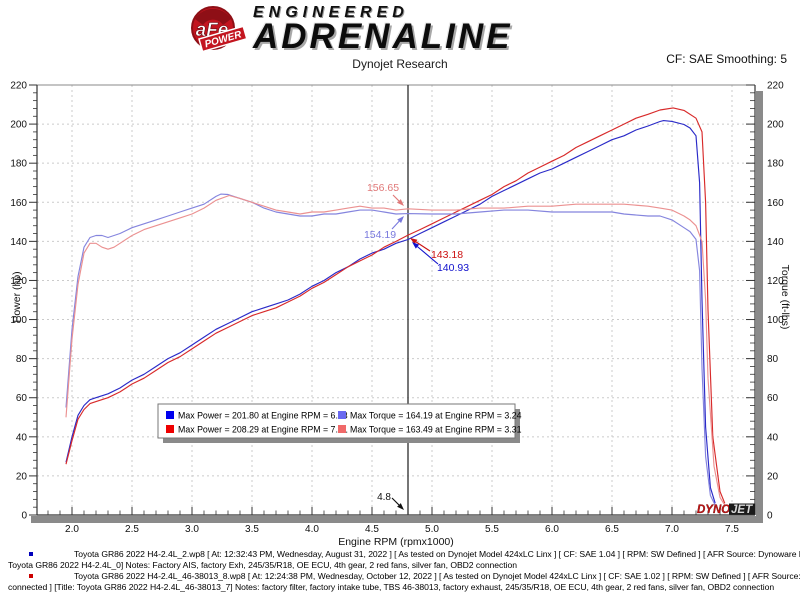 Image resolution: width=800 pixels, height=600 pixels. What do you see at coordinates (331, 12) in the screenshot?
I see `brand-engineered: ENGINEERED` at bounding box center [331, 12].